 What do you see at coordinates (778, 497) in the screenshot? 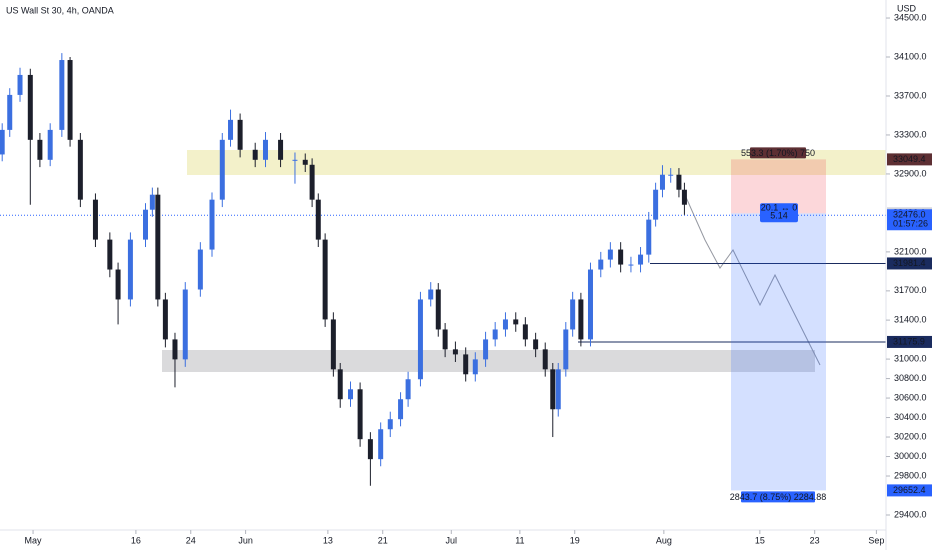
I see `stop-label: 2843.7 (8.75%) 2284.88` at bounding box center [778, 497].